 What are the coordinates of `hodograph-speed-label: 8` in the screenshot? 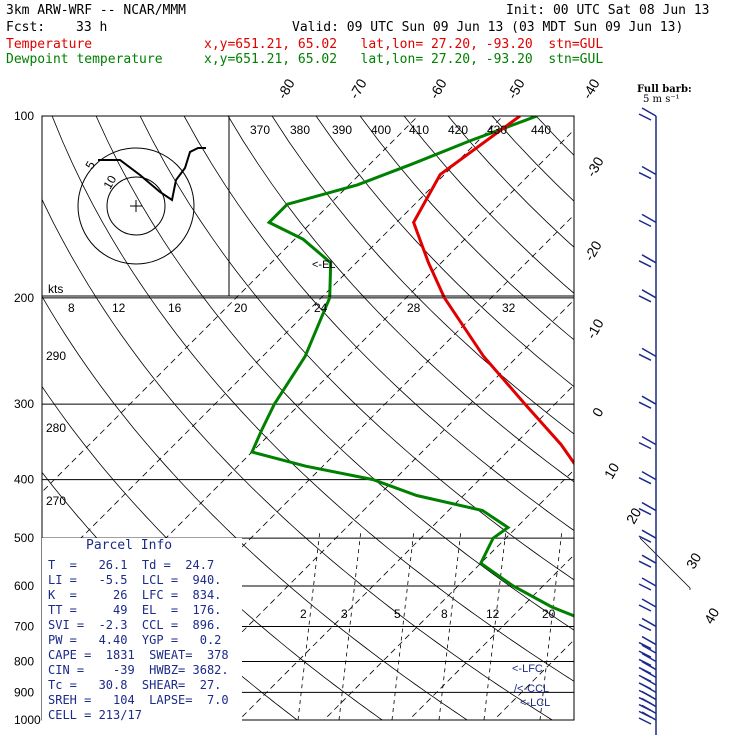 It's located at (71, 308).